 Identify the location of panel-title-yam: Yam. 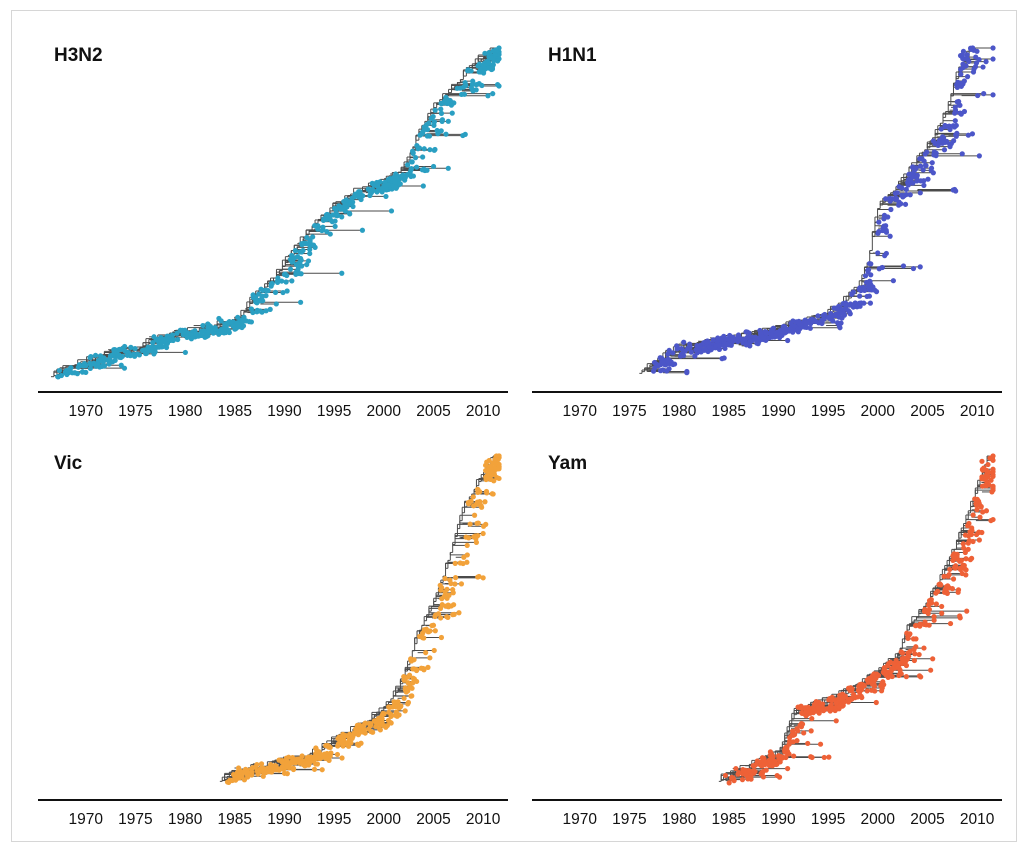
(568, 463).